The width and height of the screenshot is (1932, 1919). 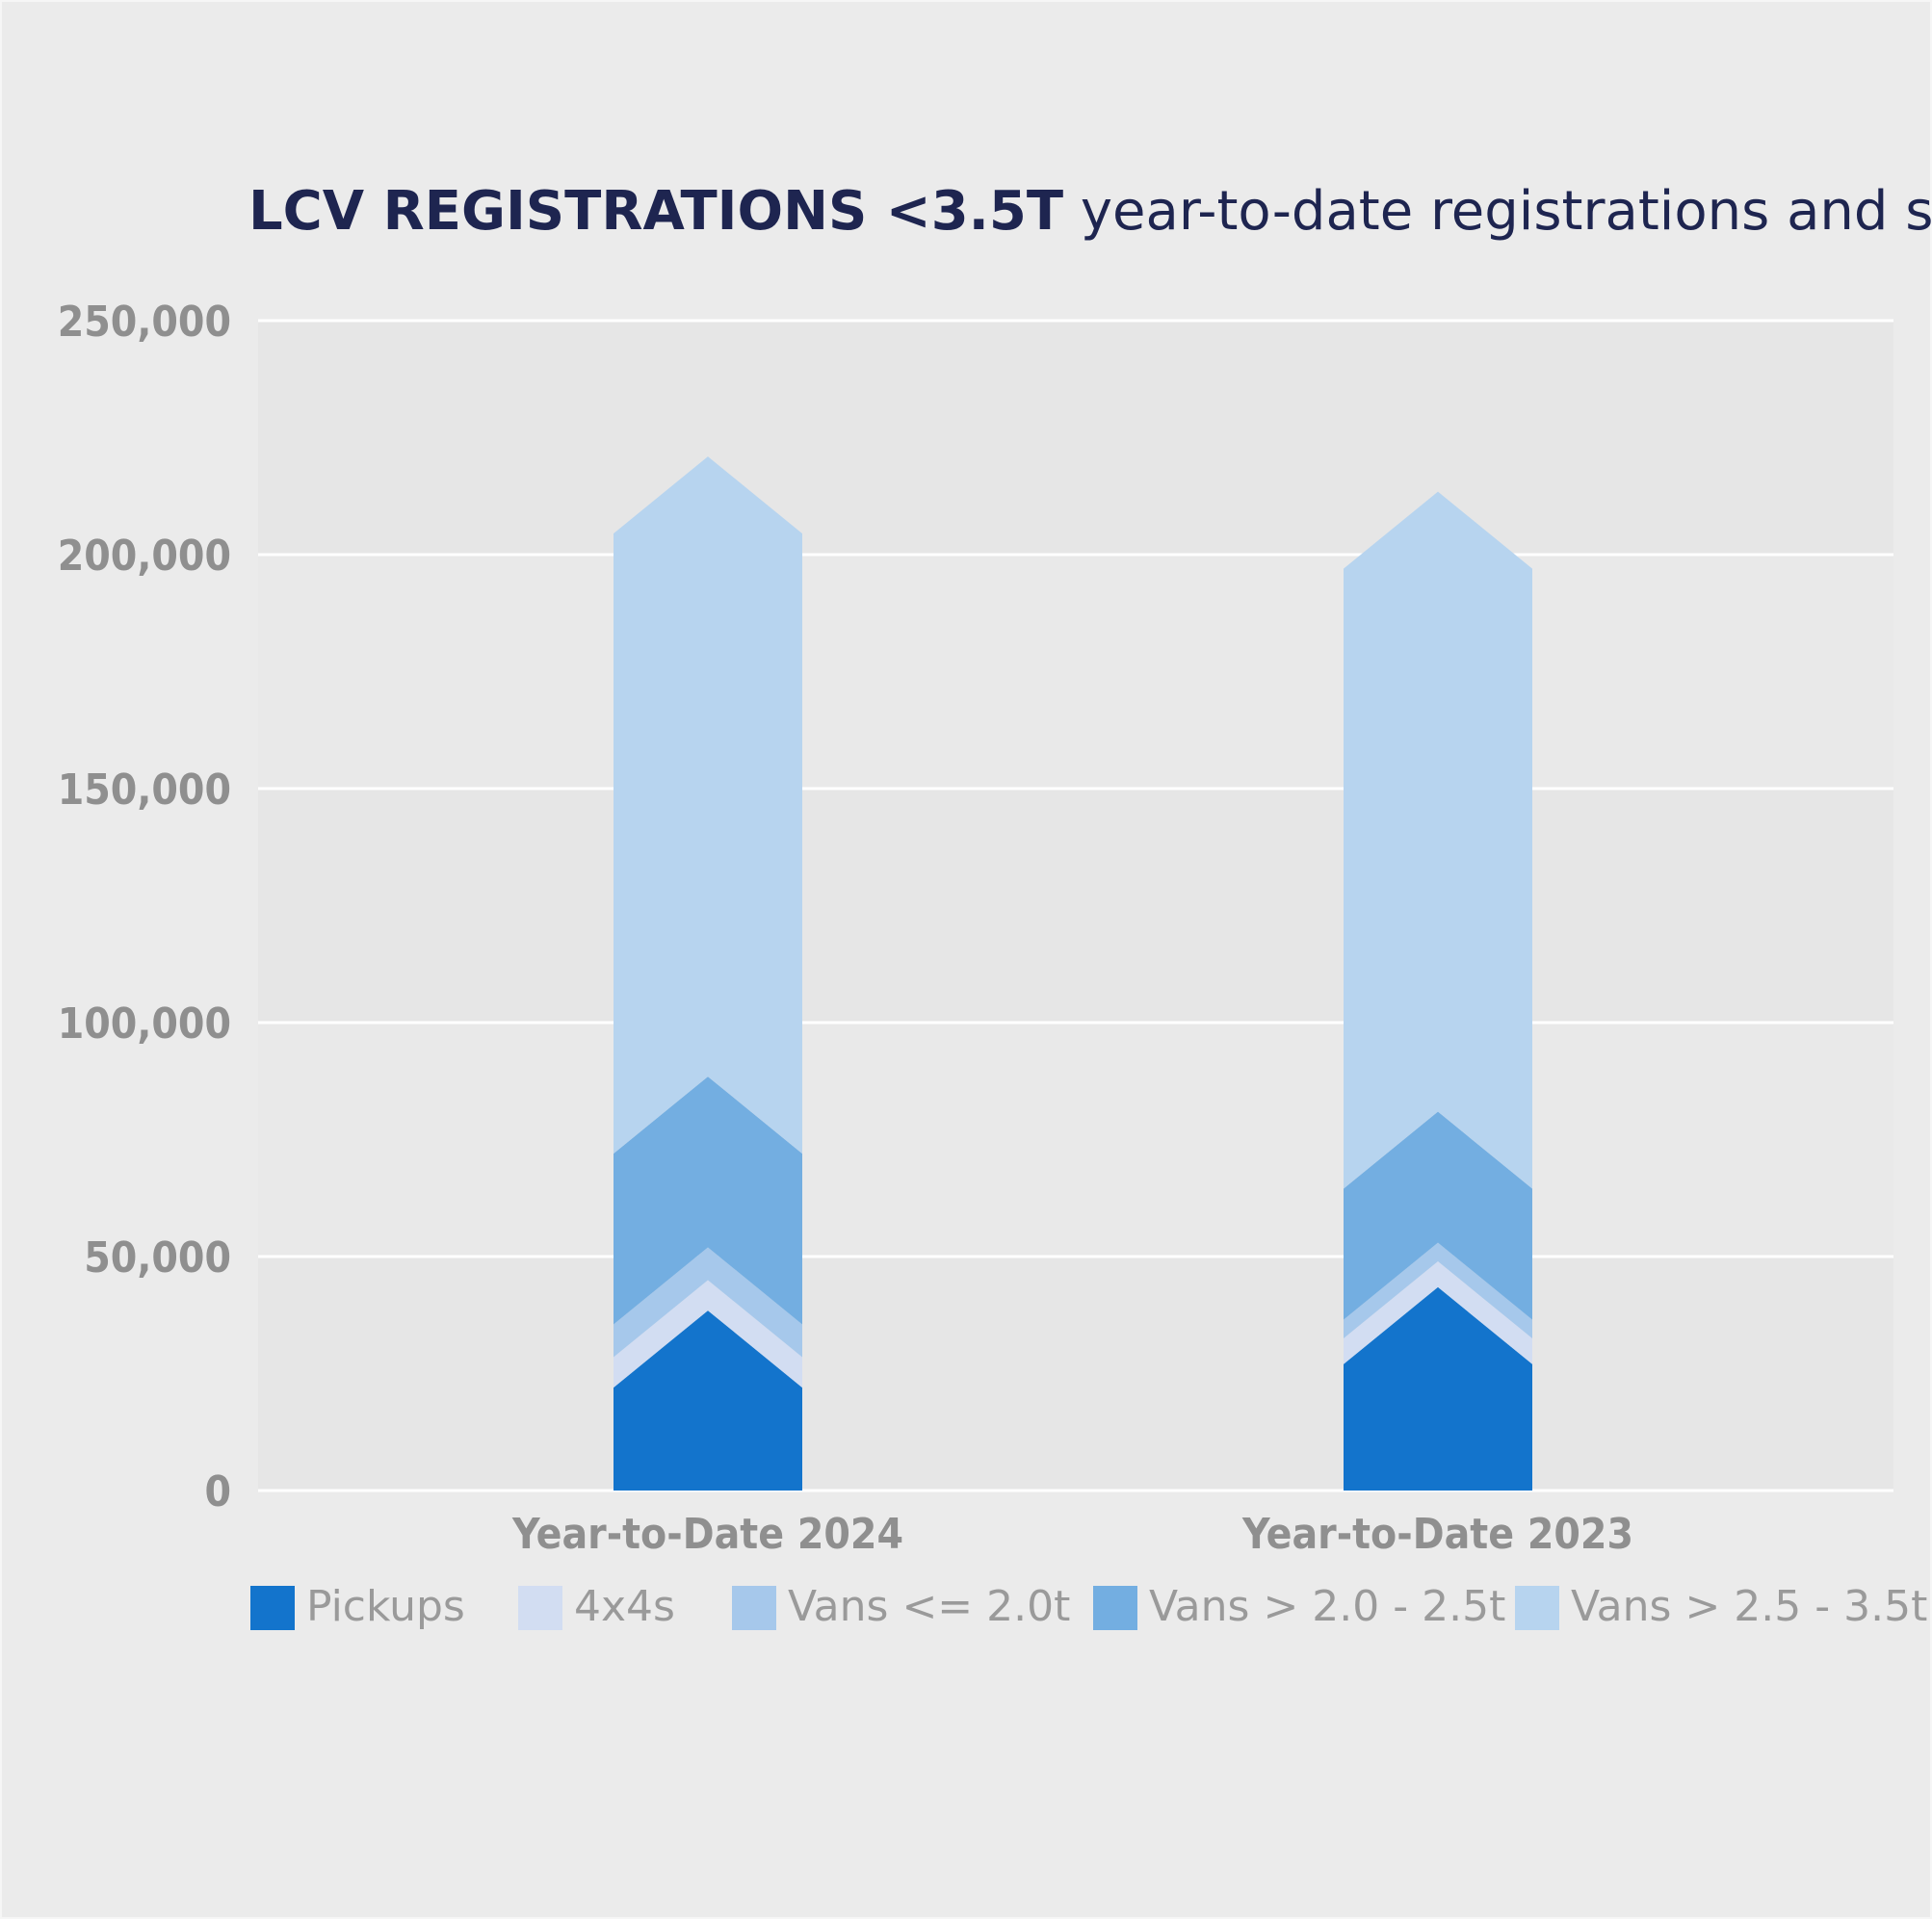 What do you see at coordinates (1749, 1607) in the screenshot?
I see `legend-label: Vans > 2.5 - 3.5t` at bounding box center [1749, 1607].